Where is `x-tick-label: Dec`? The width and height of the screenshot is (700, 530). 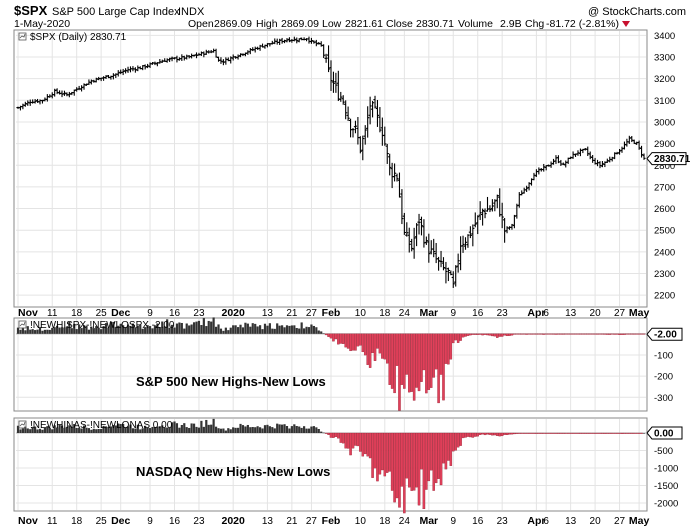 x-tick-label: Dec is located at coordinates (120, 313).